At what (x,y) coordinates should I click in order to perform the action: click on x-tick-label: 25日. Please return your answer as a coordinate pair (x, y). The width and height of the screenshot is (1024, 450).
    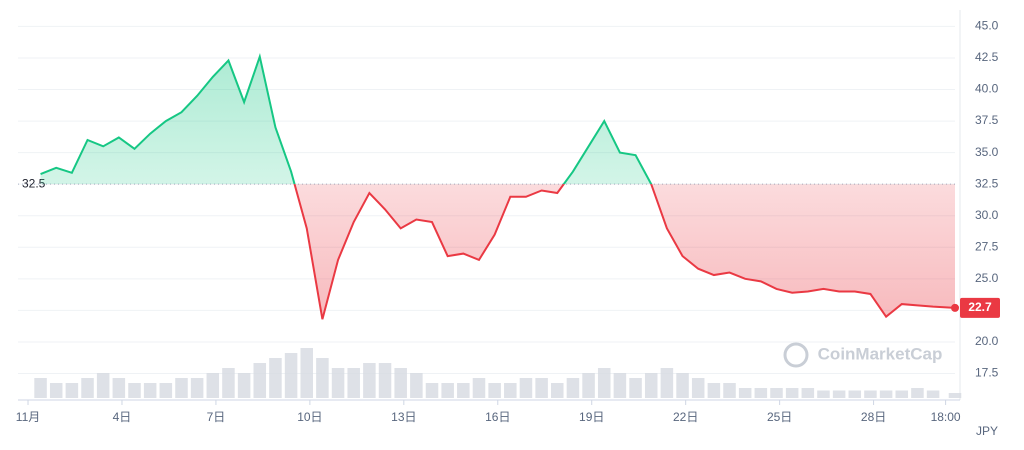
    Looking at the image, I should click on (779, 417).